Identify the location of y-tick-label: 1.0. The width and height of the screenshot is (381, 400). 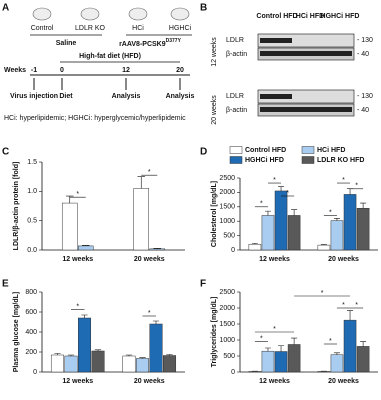
(32, 191).